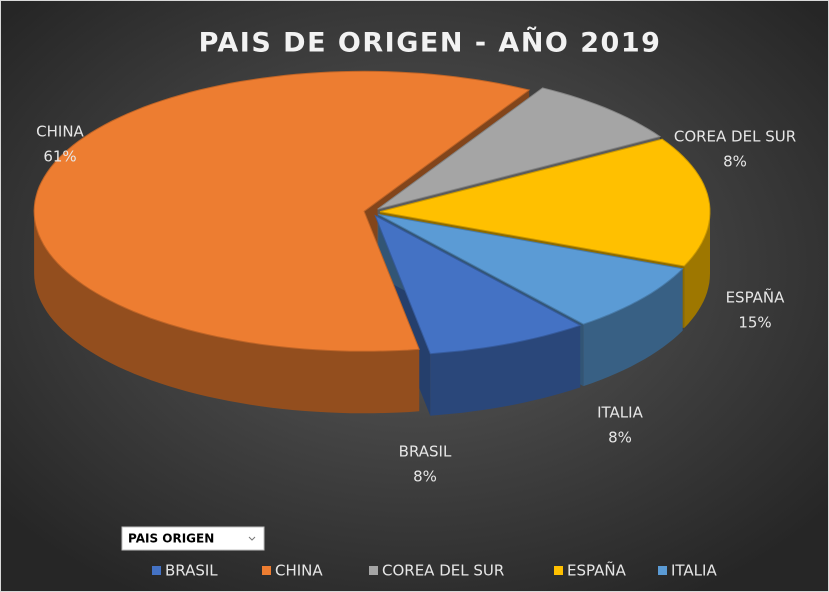 This screenshot has width=829, height=592. I want to click on legend-label: CHINA, so click(299, 571).